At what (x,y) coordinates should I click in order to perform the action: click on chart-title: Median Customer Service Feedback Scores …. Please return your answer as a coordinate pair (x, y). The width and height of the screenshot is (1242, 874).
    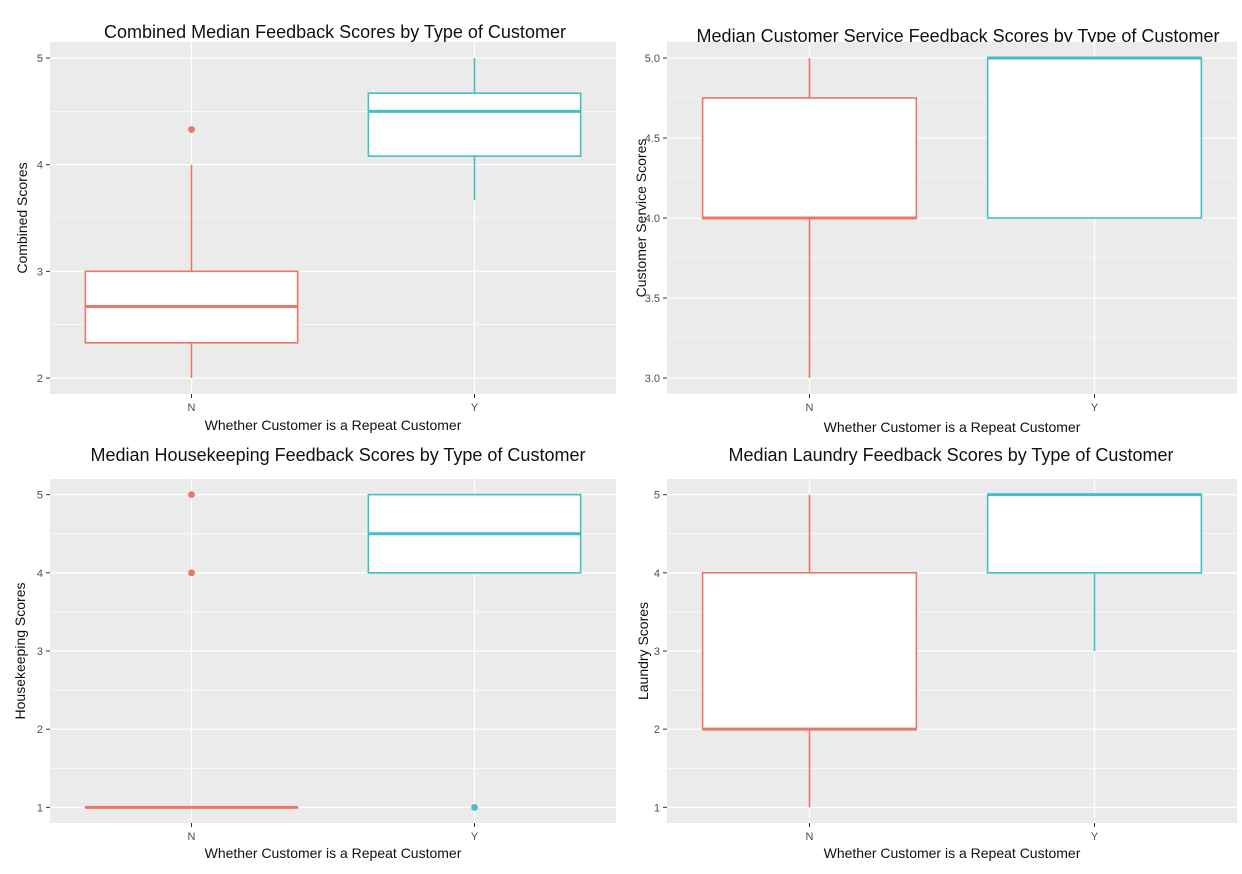
    Looking at the image, I should click on (958, 36).